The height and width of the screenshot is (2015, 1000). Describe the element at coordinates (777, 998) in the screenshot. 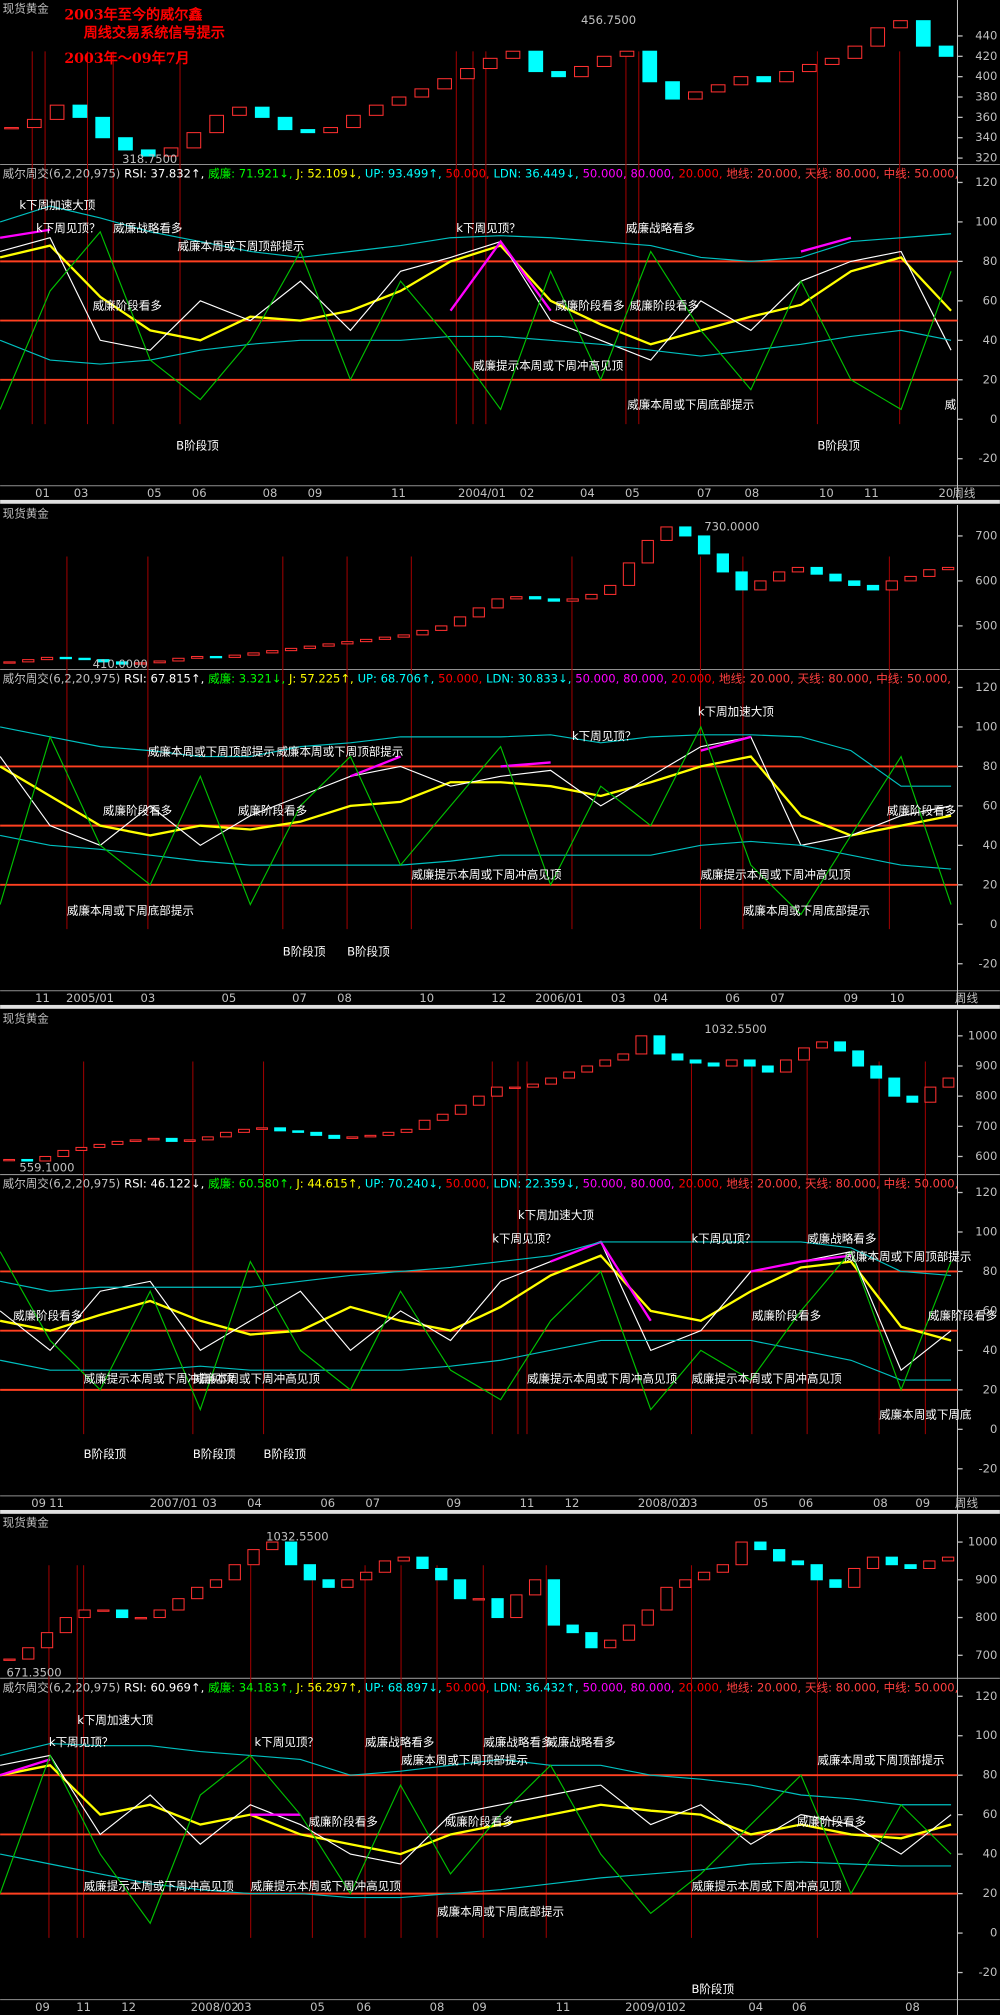

I see `x-tick-label: 07` at that location.